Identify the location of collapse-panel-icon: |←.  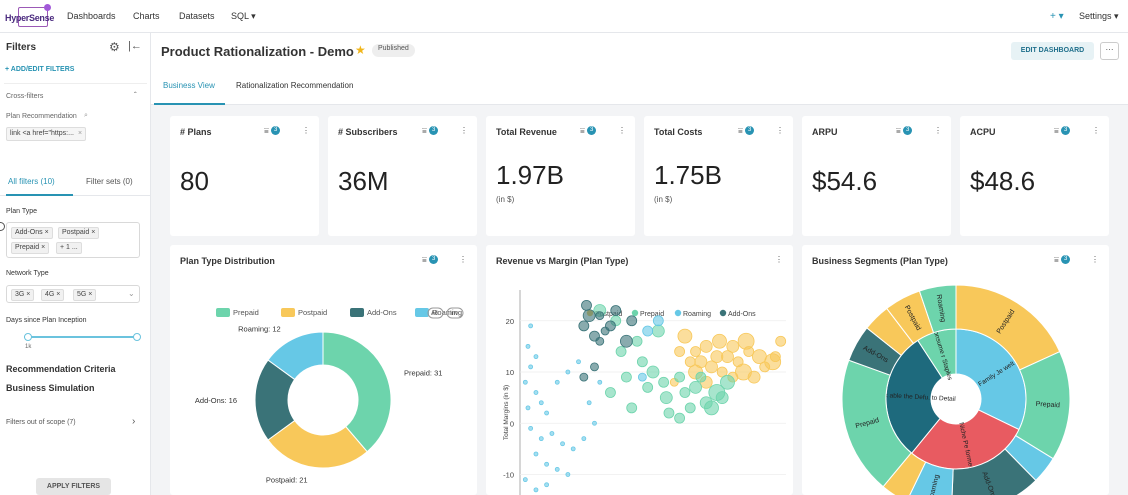
(135, 46).